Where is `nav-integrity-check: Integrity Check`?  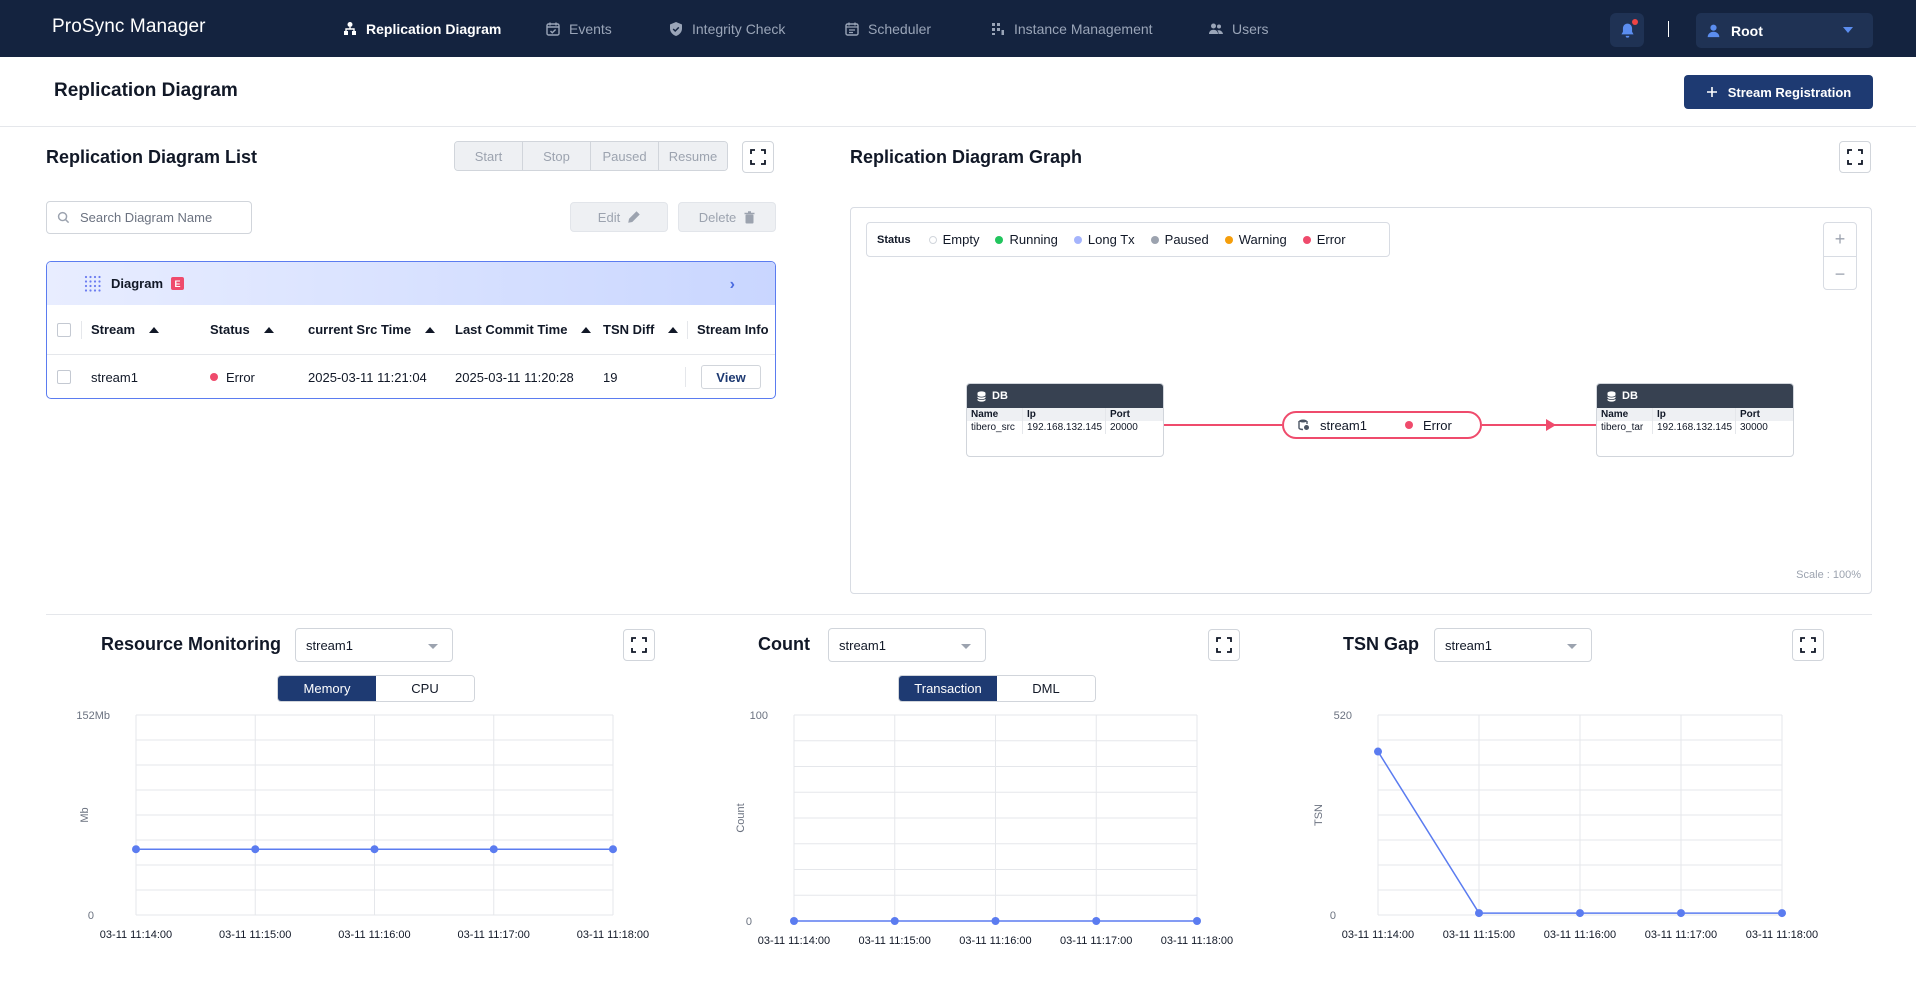 nav-integrity-check: Integrity Check is located at coordinates (726, 29).